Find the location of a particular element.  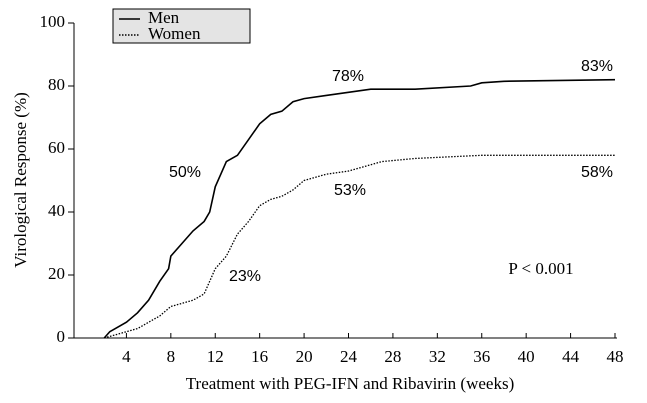

legend-box is located at coordinates (181, 26).